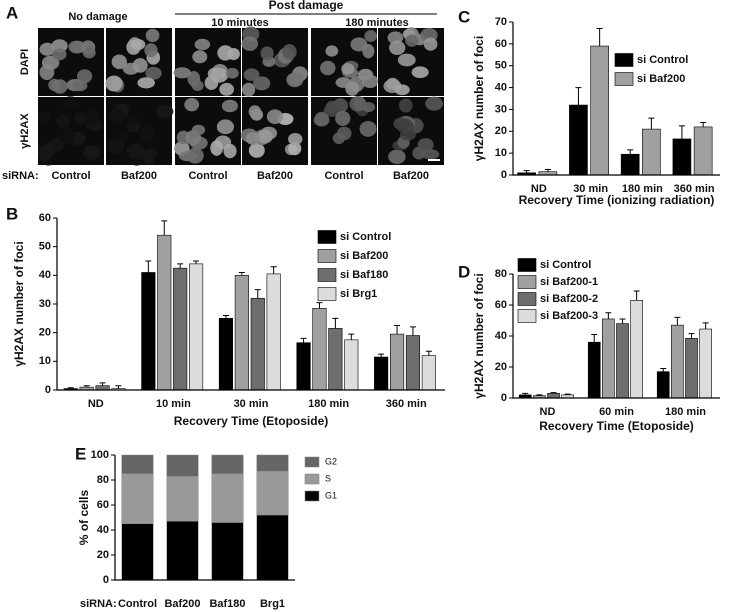 The width and height of the screenshot is (745, 612). I want to click on x-axis-label: Recovery Time (Etoposide), so click(251, 421).